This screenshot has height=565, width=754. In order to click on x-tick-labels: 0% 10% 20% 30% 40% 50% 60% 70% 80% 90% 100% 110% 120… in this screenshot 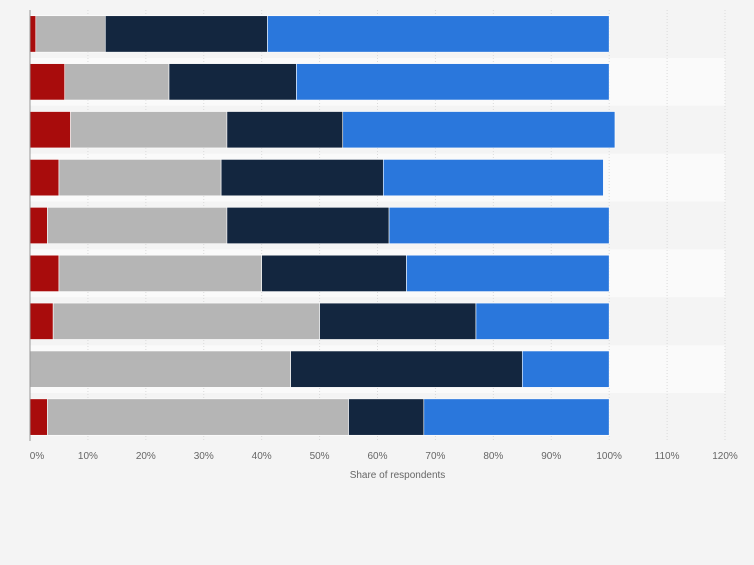, I will do `click(384, 456)`.